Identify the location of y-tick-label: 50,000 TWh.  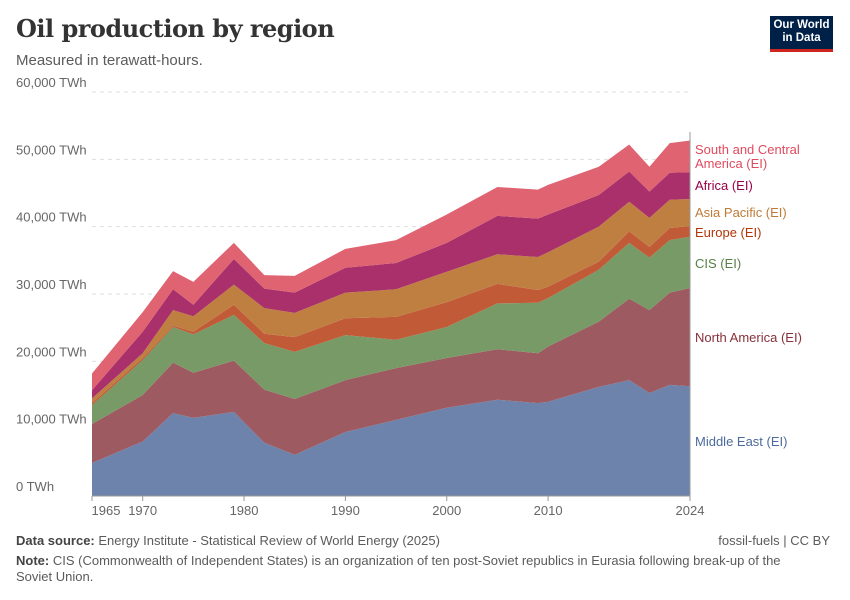
(51, 149).